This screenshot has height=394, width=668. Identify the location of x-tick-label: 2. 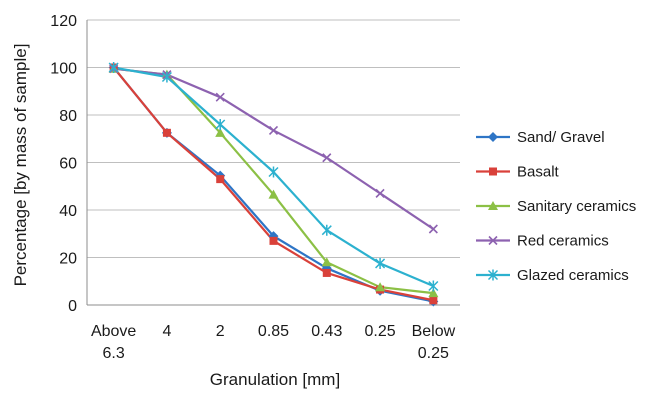
(220, 331).